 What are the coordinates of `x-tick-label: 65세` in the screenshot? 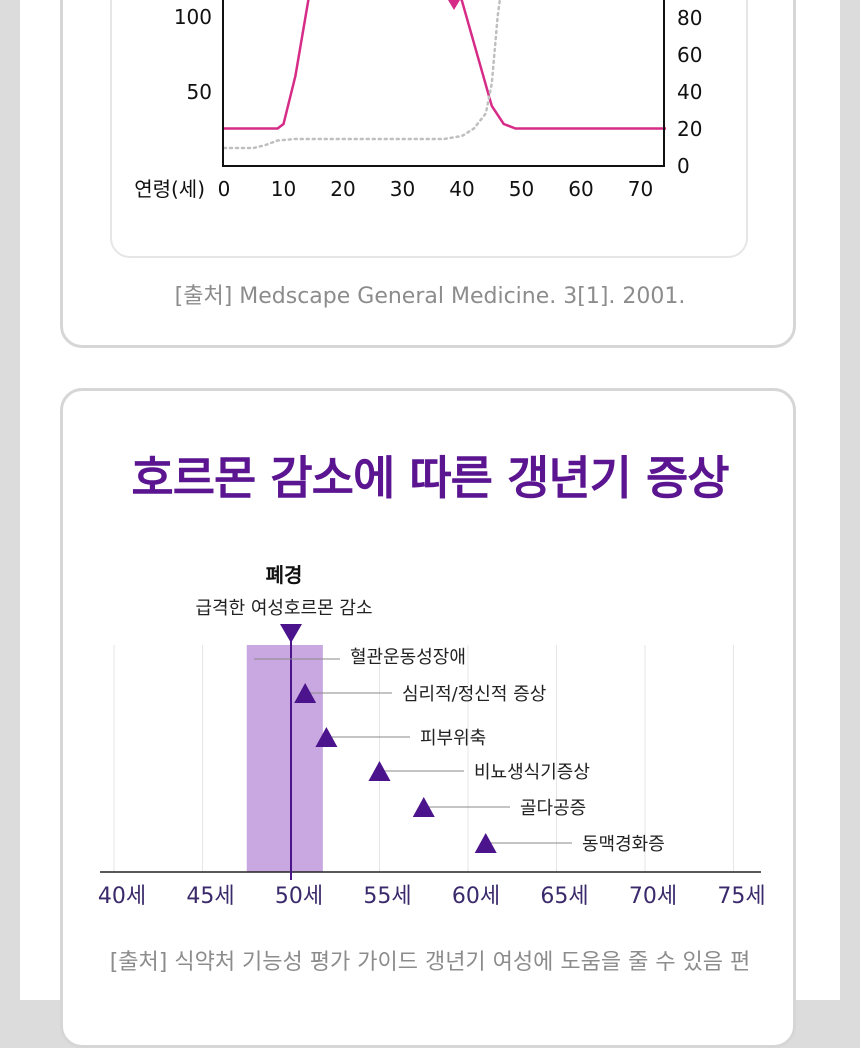 It's located at (564, 896).